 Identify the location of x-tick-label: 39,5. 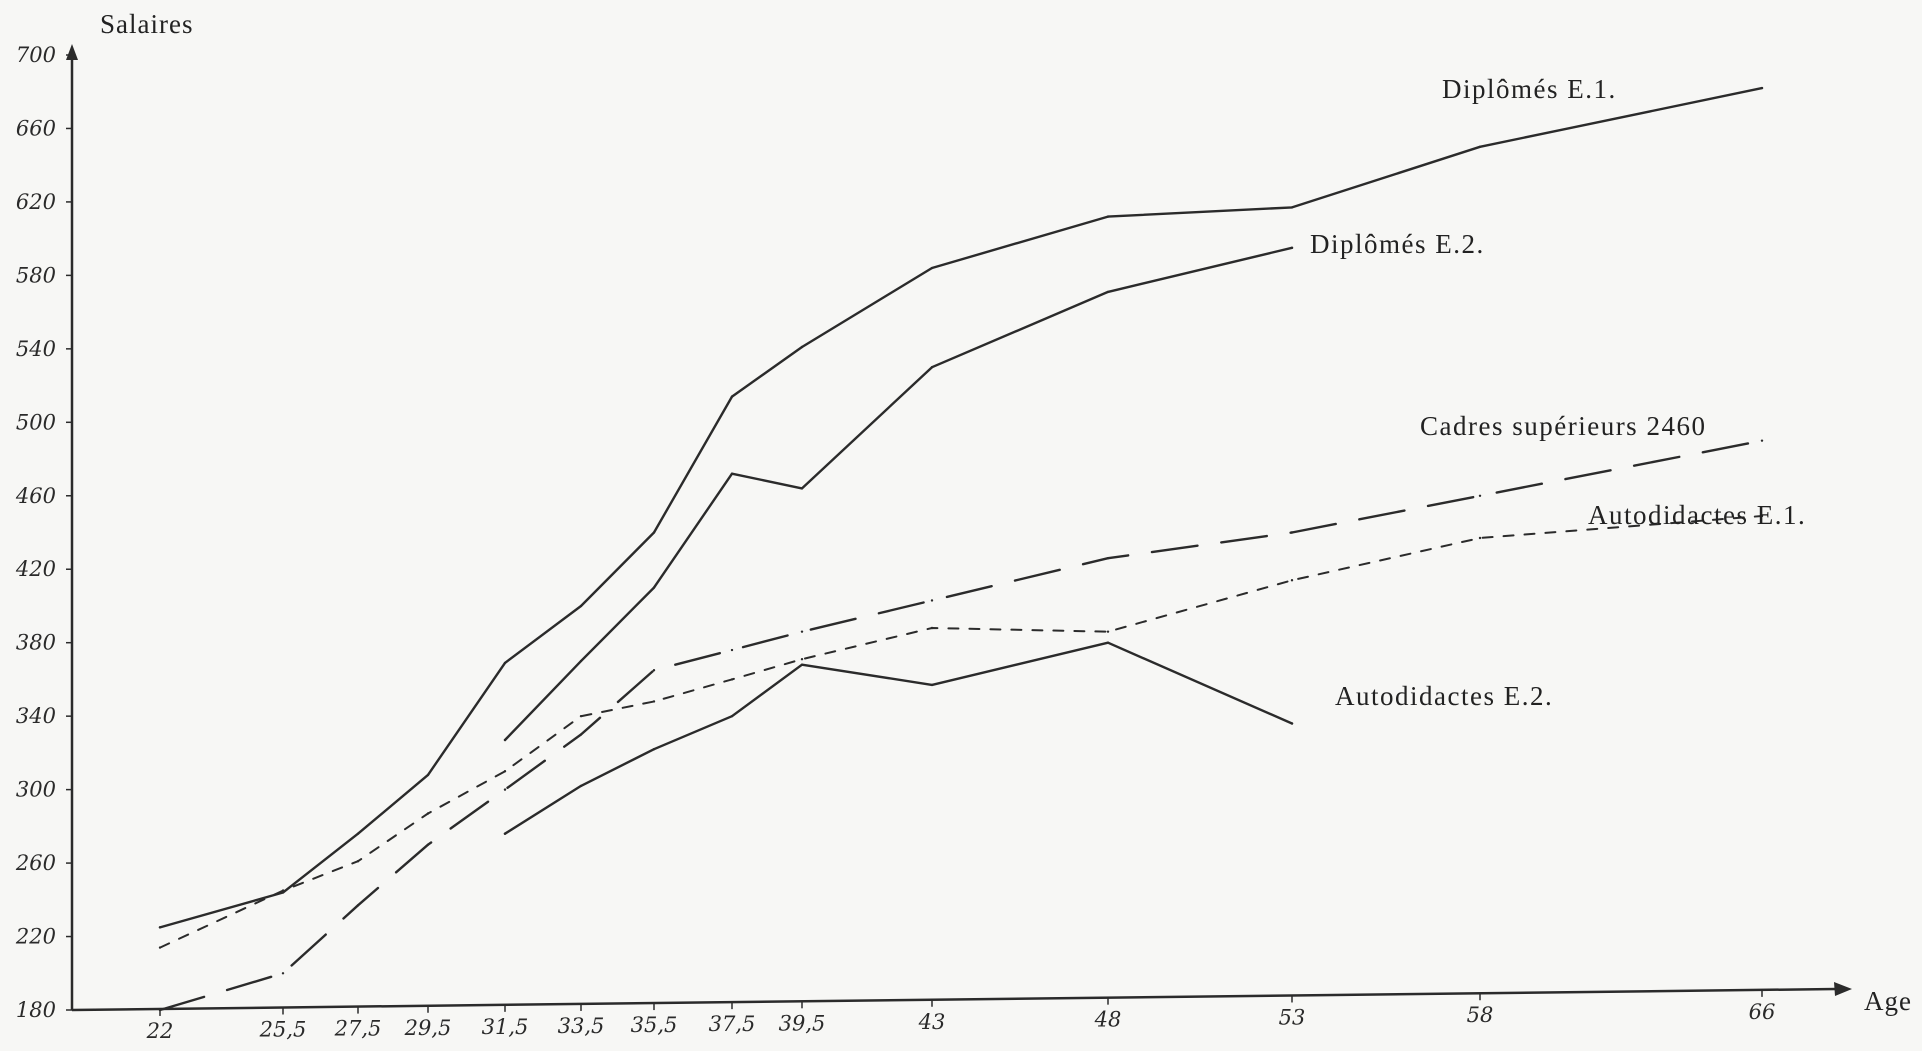
(802, 1023).